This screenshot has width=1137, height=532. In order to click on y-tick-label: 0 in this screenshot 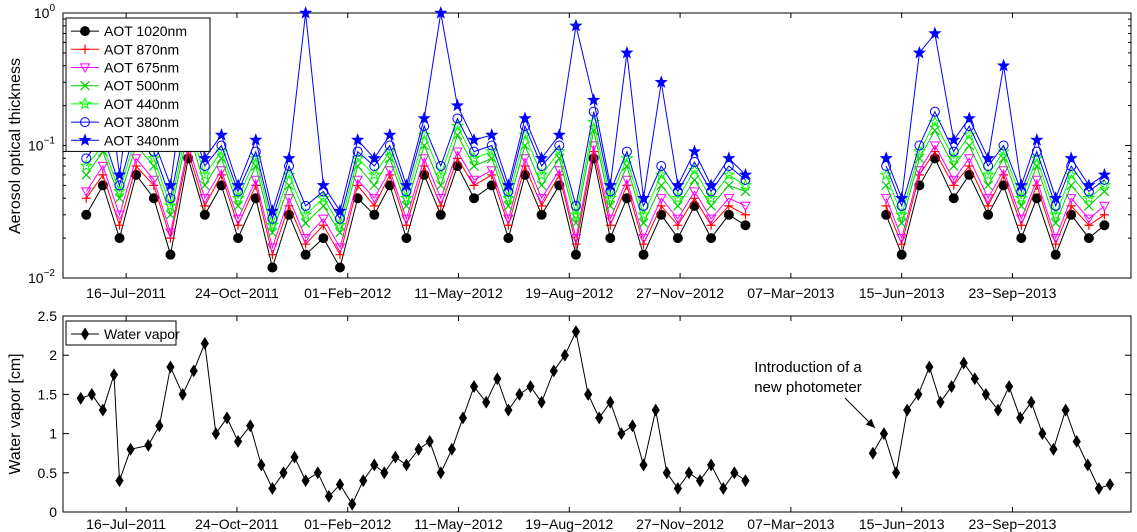, I will do `click(53, 512)`.